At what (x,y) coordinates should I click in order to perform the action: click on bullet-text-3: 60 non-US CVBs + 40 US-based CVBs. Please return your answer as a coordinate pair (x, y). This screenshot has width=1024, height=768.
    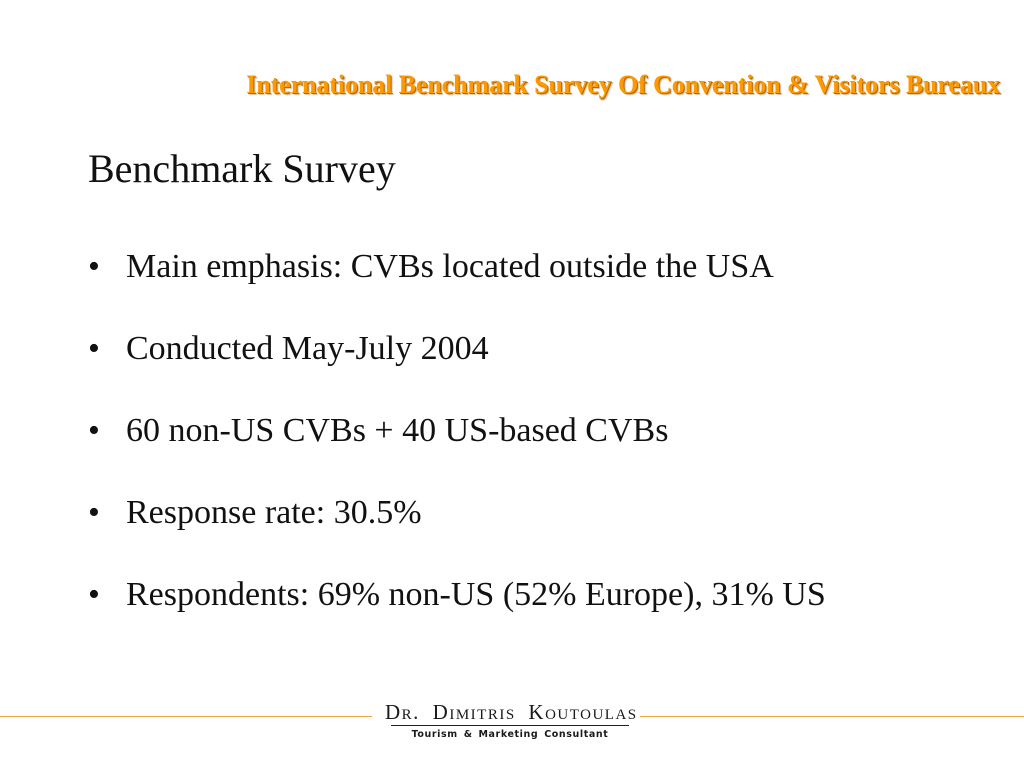
    Looking at the image, I should click on (397, 430).